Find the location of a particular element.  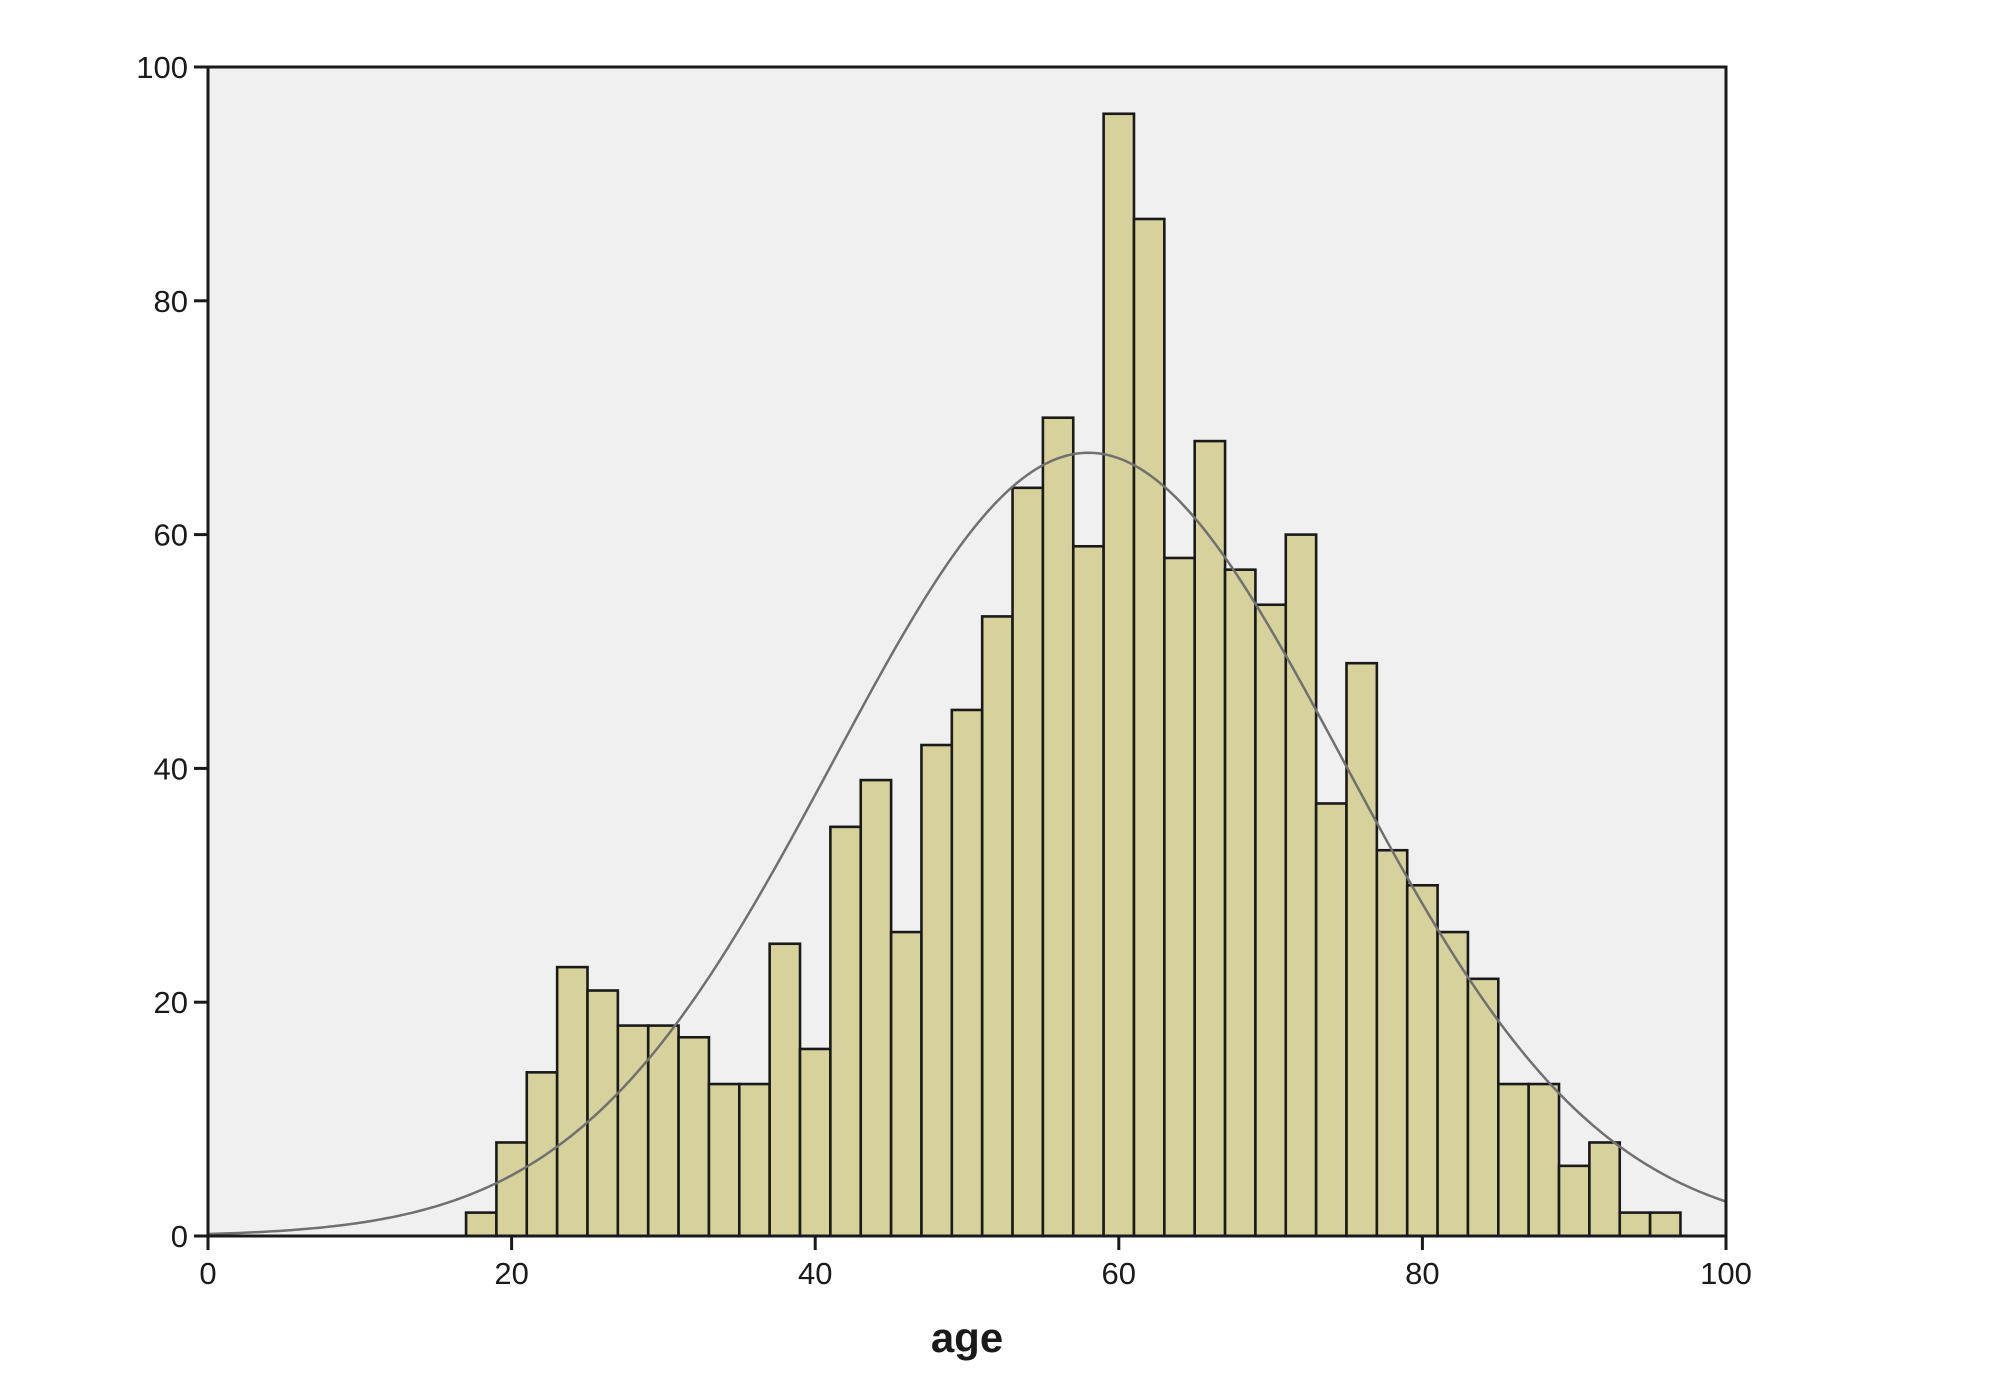

y-tick-label: 20 is located at coordinates (171, 1002).